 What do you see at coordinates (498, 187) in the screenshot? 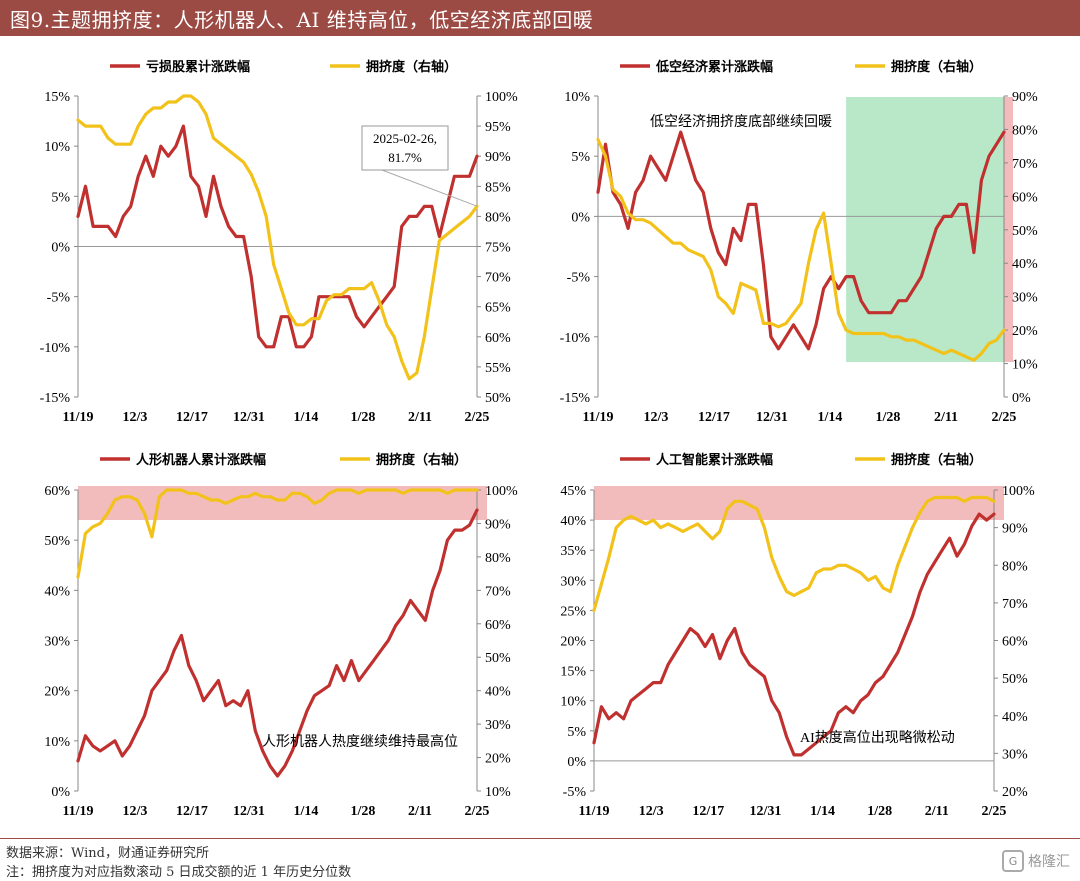
I see `y-right-tick-label: 85%` at bounding box center [498, 187].